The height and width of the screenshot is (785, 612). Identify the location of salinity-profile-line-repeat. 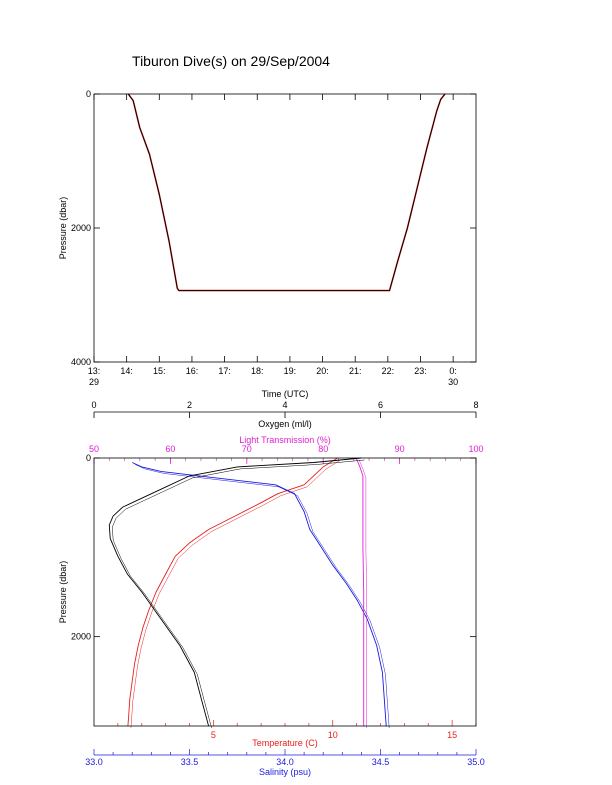
(262, 596).